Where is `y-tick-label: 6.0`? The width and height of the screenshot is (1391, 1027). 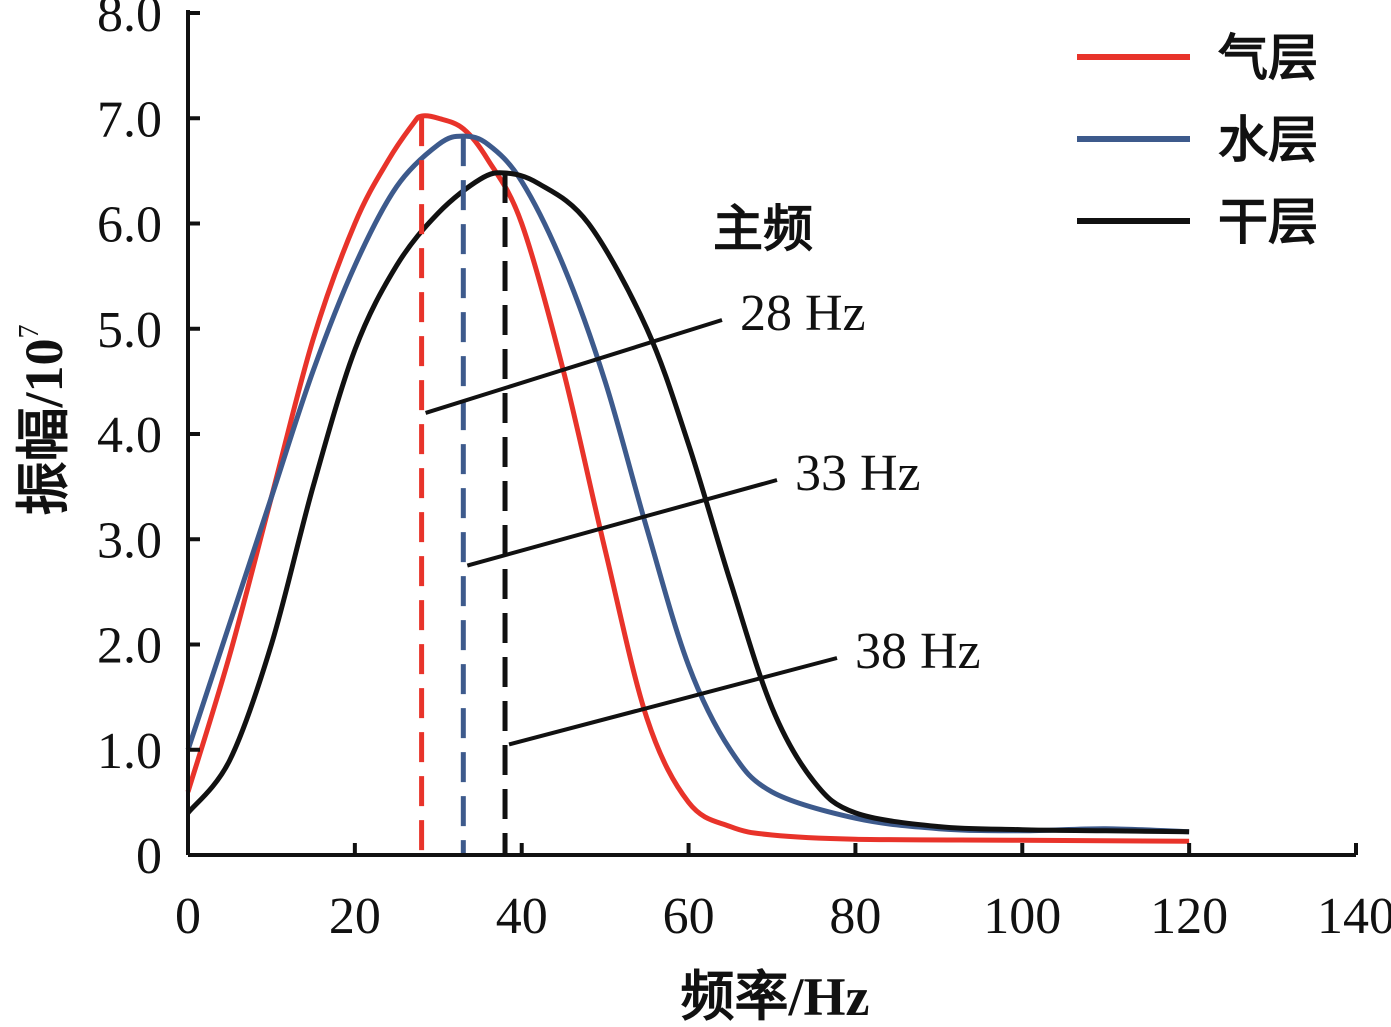
y-tick-label: 6.0 is located at coordinates (129, 225).